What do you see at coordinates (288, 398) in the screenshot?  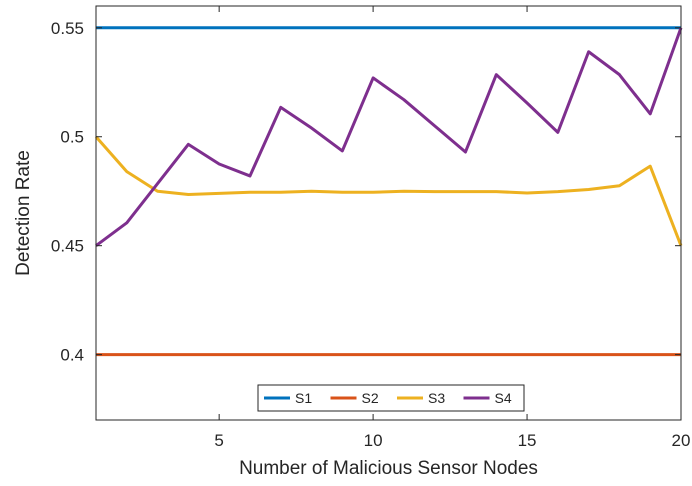 I see `legend-item-s1: S1` at bounding box center [288, 398].